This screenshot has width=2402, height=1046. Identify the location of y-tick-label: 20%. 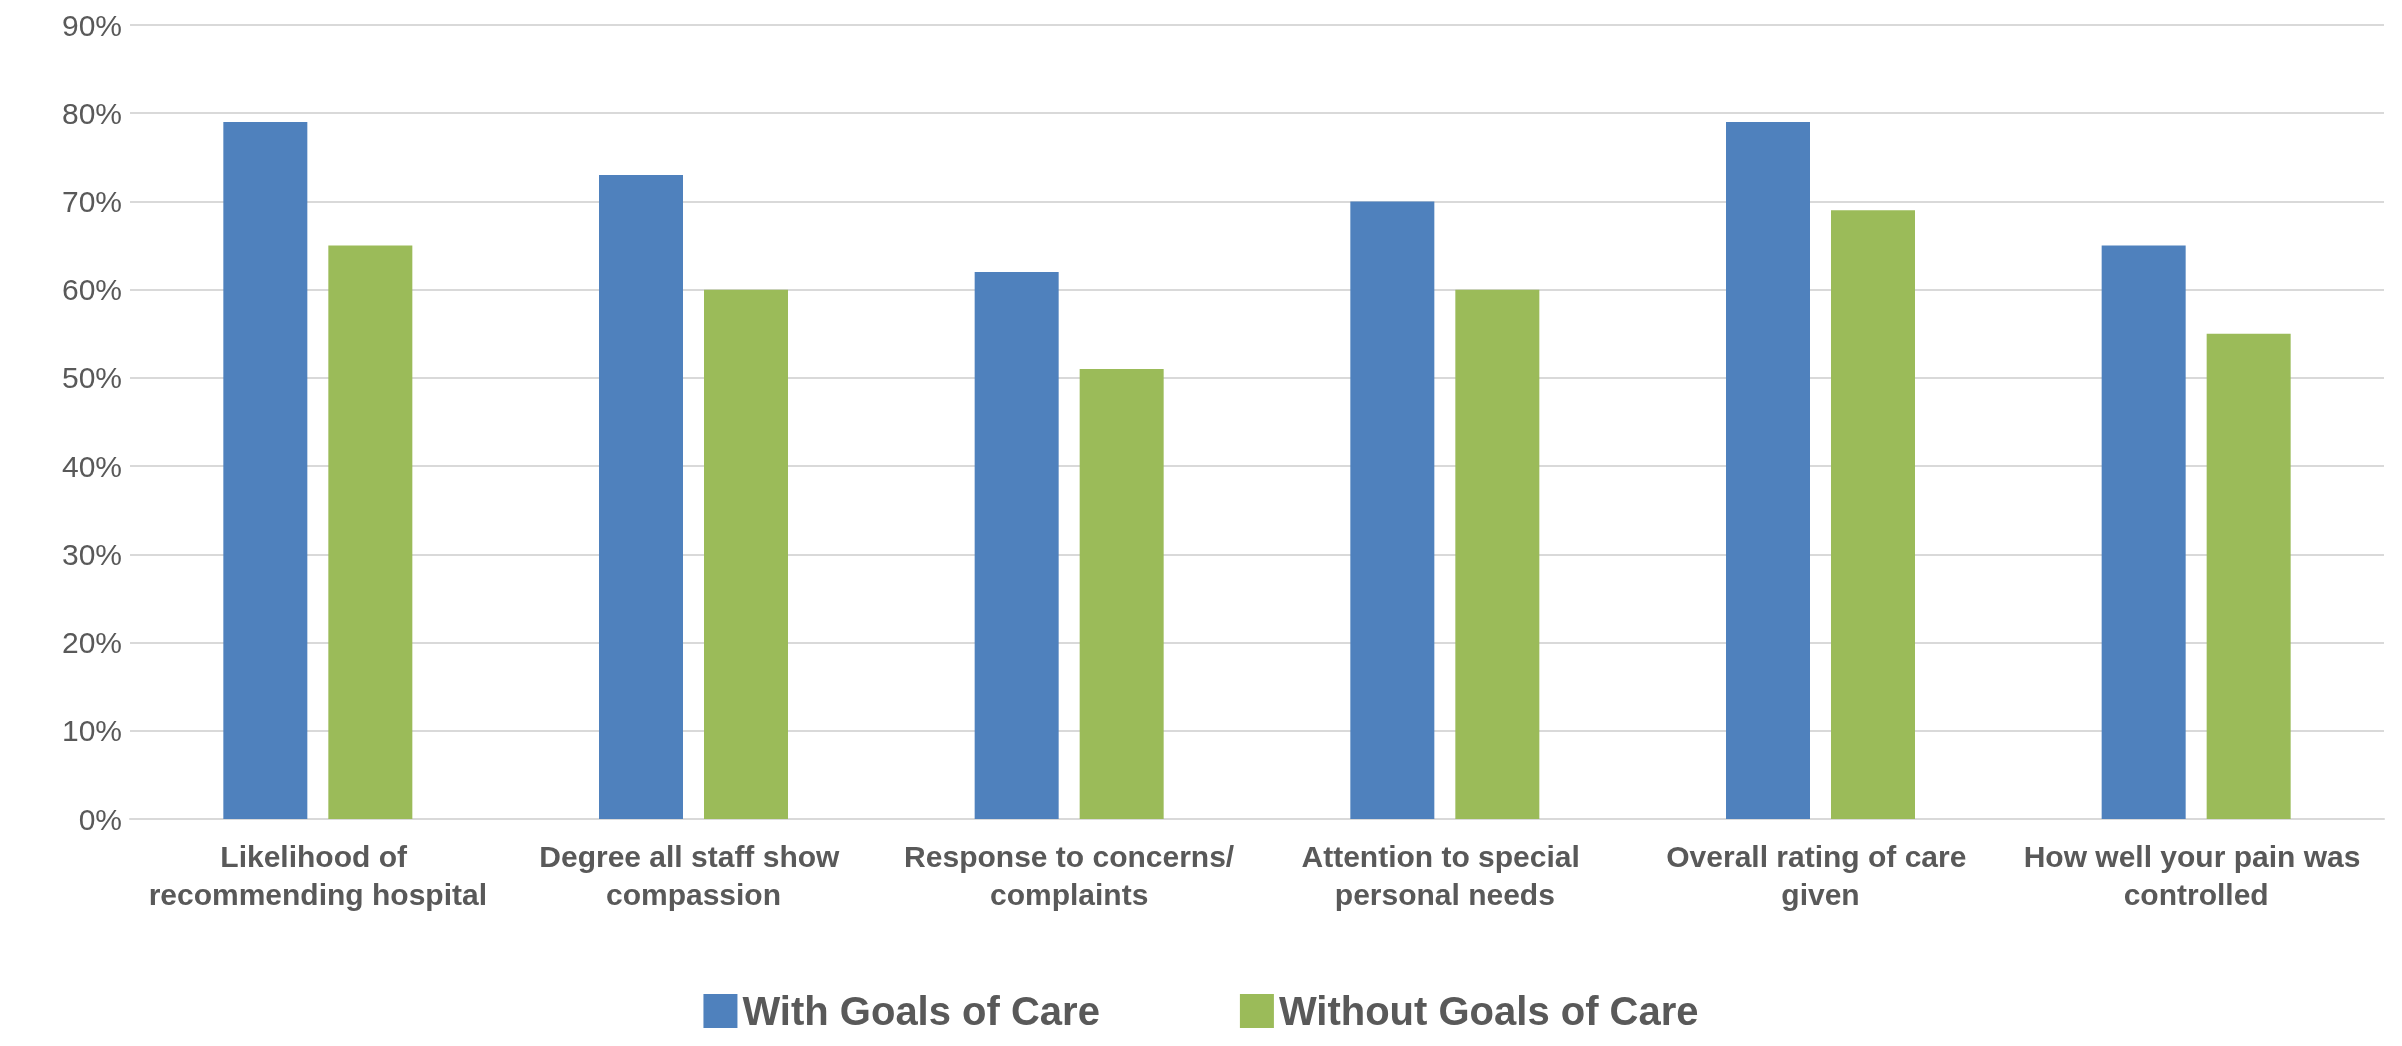
(91, 643).